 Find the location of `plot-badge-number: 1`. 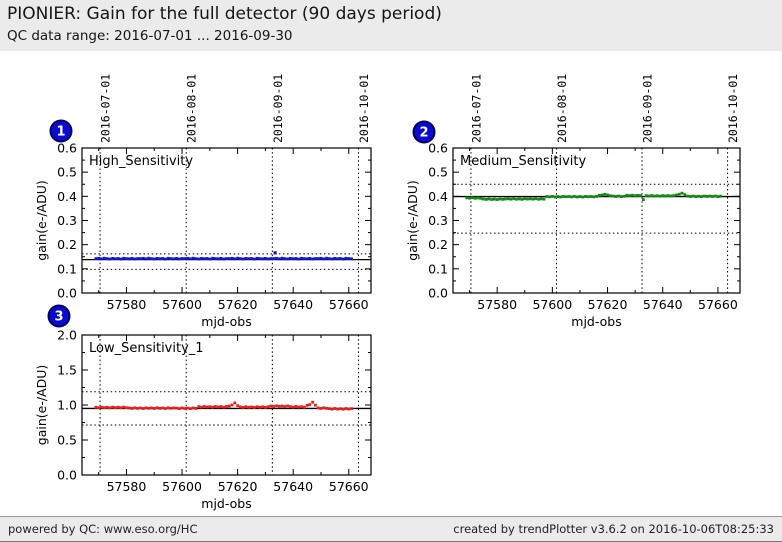

plot-badge-number: 1 is located at coordinates (60, 132).